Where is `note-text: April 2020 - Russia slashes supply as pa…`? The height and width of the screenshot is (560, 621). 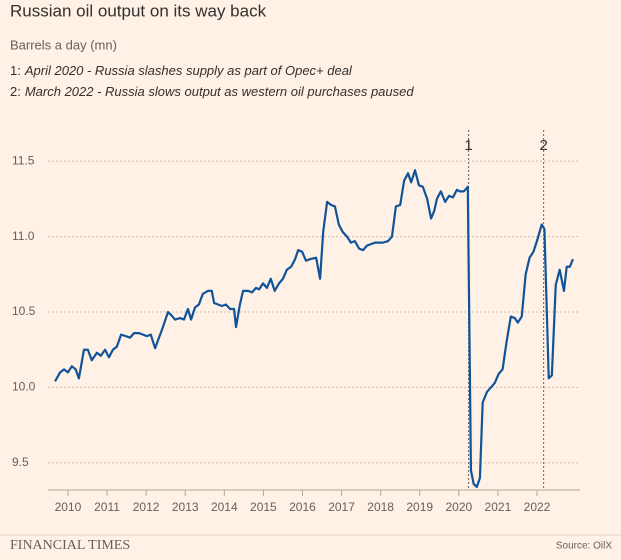 note-text: April 2020 - Russia slashes supply as pa… is located at coordinates (188, 70).